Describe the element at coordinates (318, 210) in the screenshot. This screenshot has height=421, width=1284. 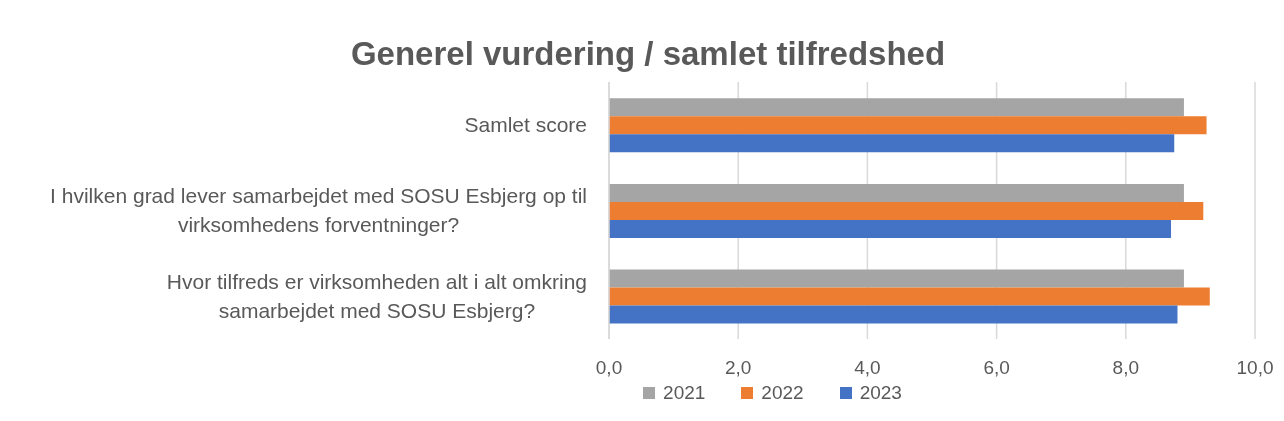
I see `y-tick-label: I hvilken grad lever samarbejdet med SOSU Esbjerg op til virksomhedens forventninger?` at that location.